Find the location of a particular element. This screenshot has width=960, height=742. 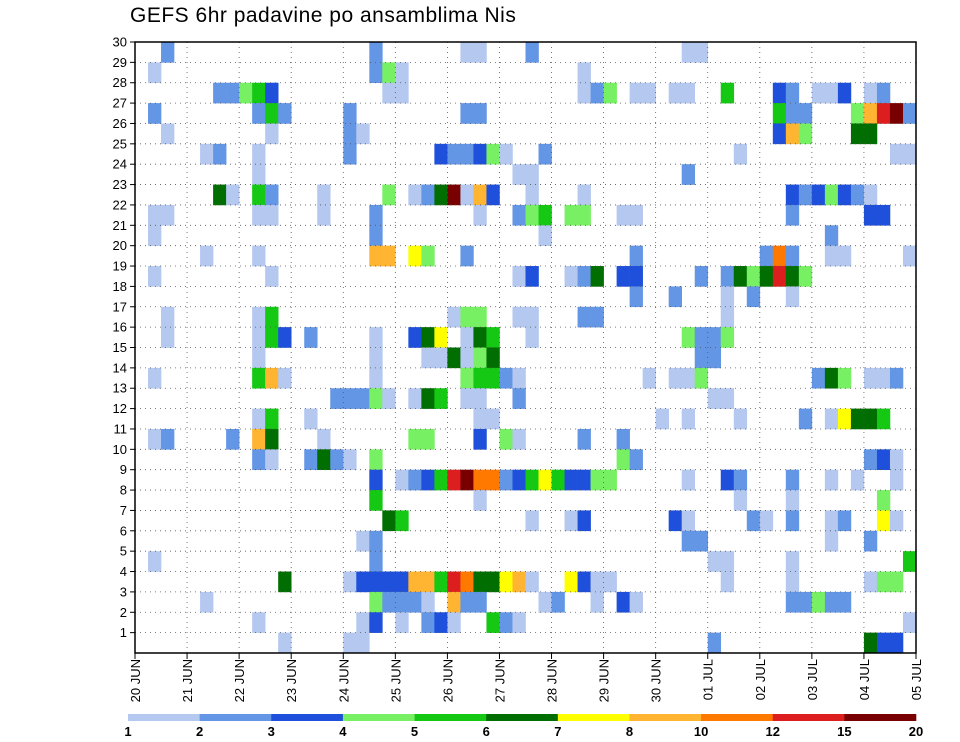

y-tick-label: 18 is located at coordinates (120, 286).